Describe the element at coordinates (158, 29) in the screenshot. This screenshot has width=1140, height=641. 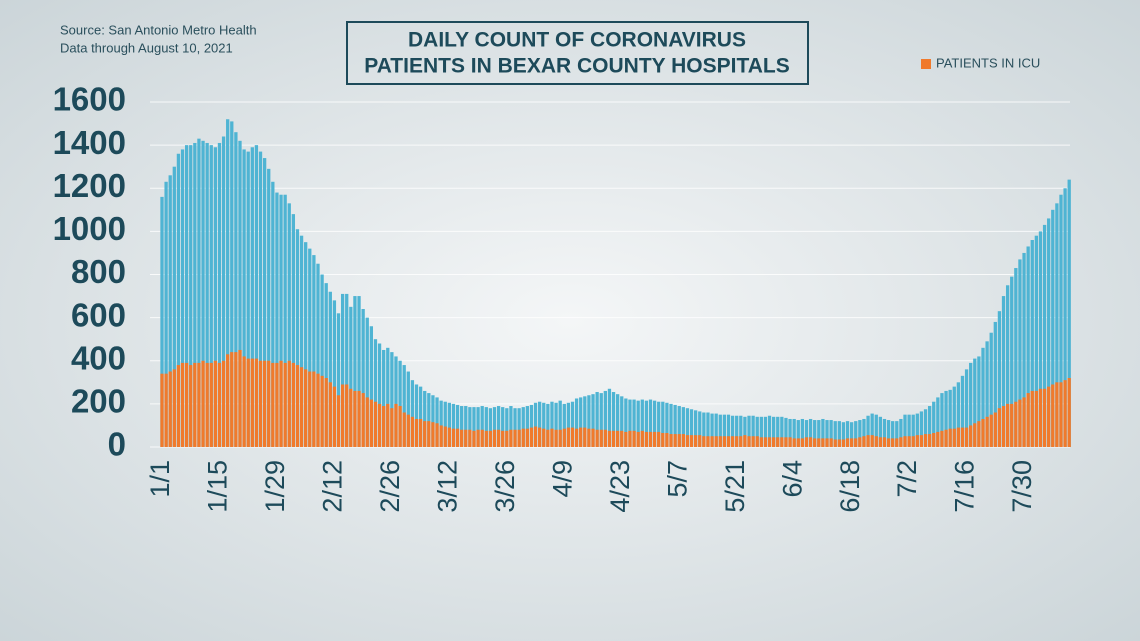
I see `source: Source: San Antonio Metro Health` at that location.